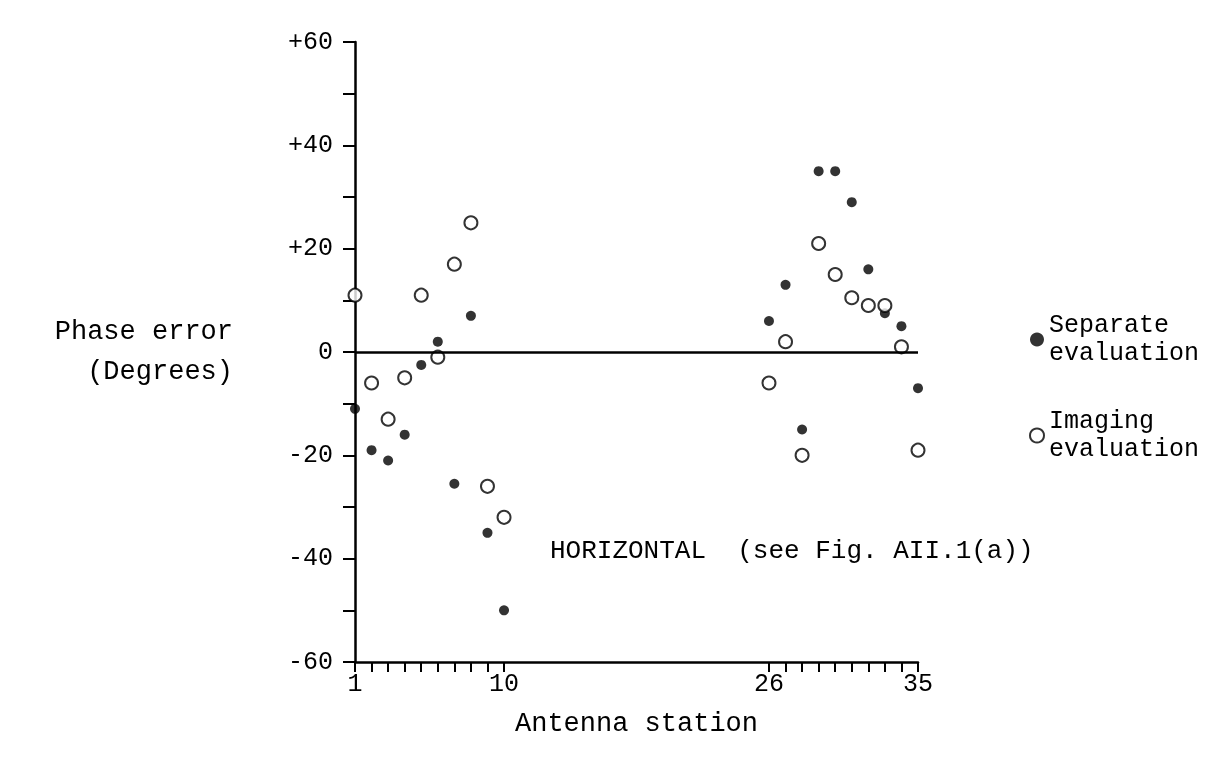  I want to click on legend-label: Imaging evaluation, so click(1124, 435).